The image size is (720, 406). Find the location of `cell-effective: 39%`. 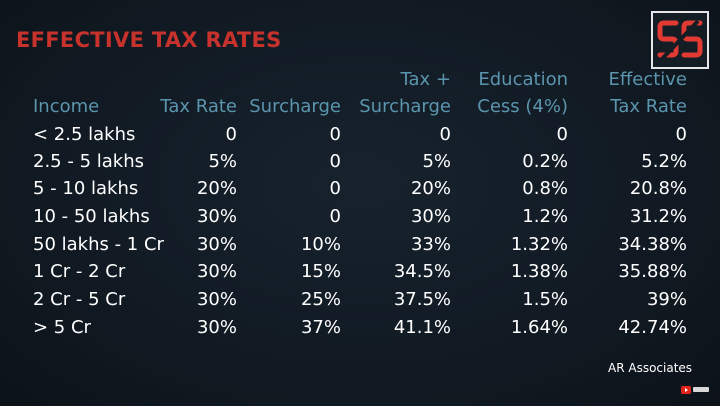

cell-effective: 39% is located at coordinates (666, 299).